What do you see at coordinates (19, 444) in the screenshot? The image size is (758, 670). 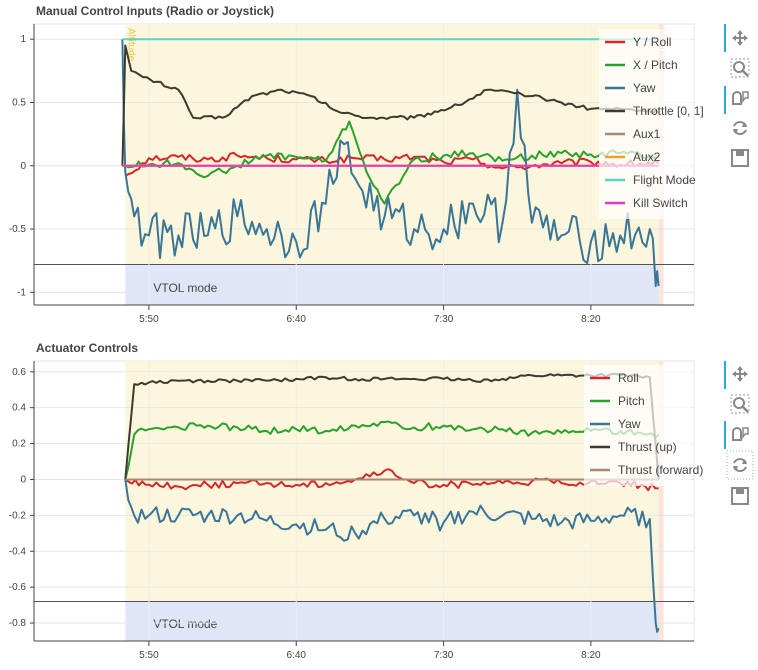 I see `y-tick-label: 0.2` at bounding box center [19, 444].